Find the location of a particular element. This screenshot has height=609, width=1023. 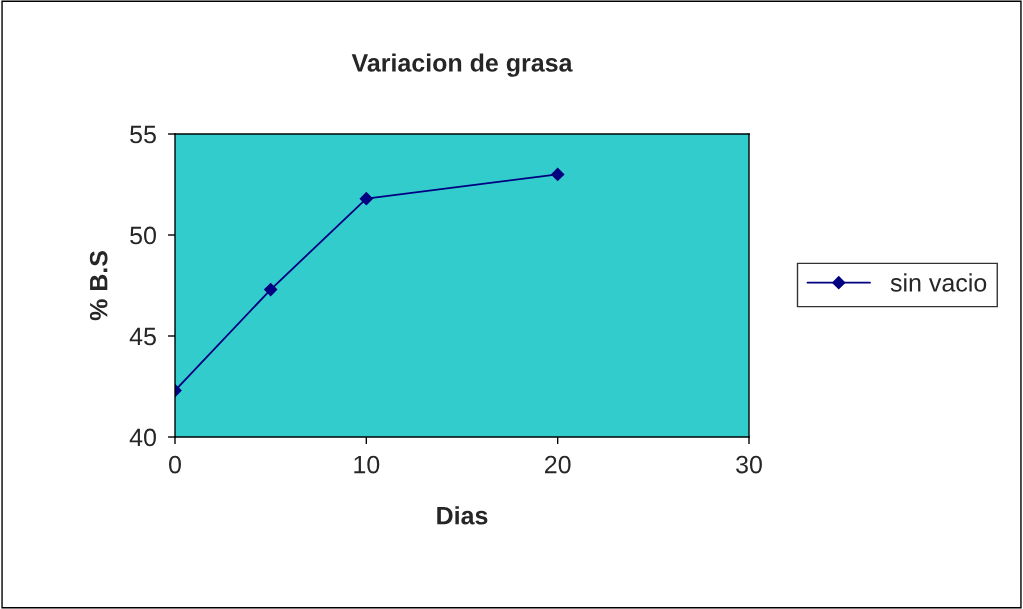

y-tick-label: 45 is located at coordinates (142, 336).